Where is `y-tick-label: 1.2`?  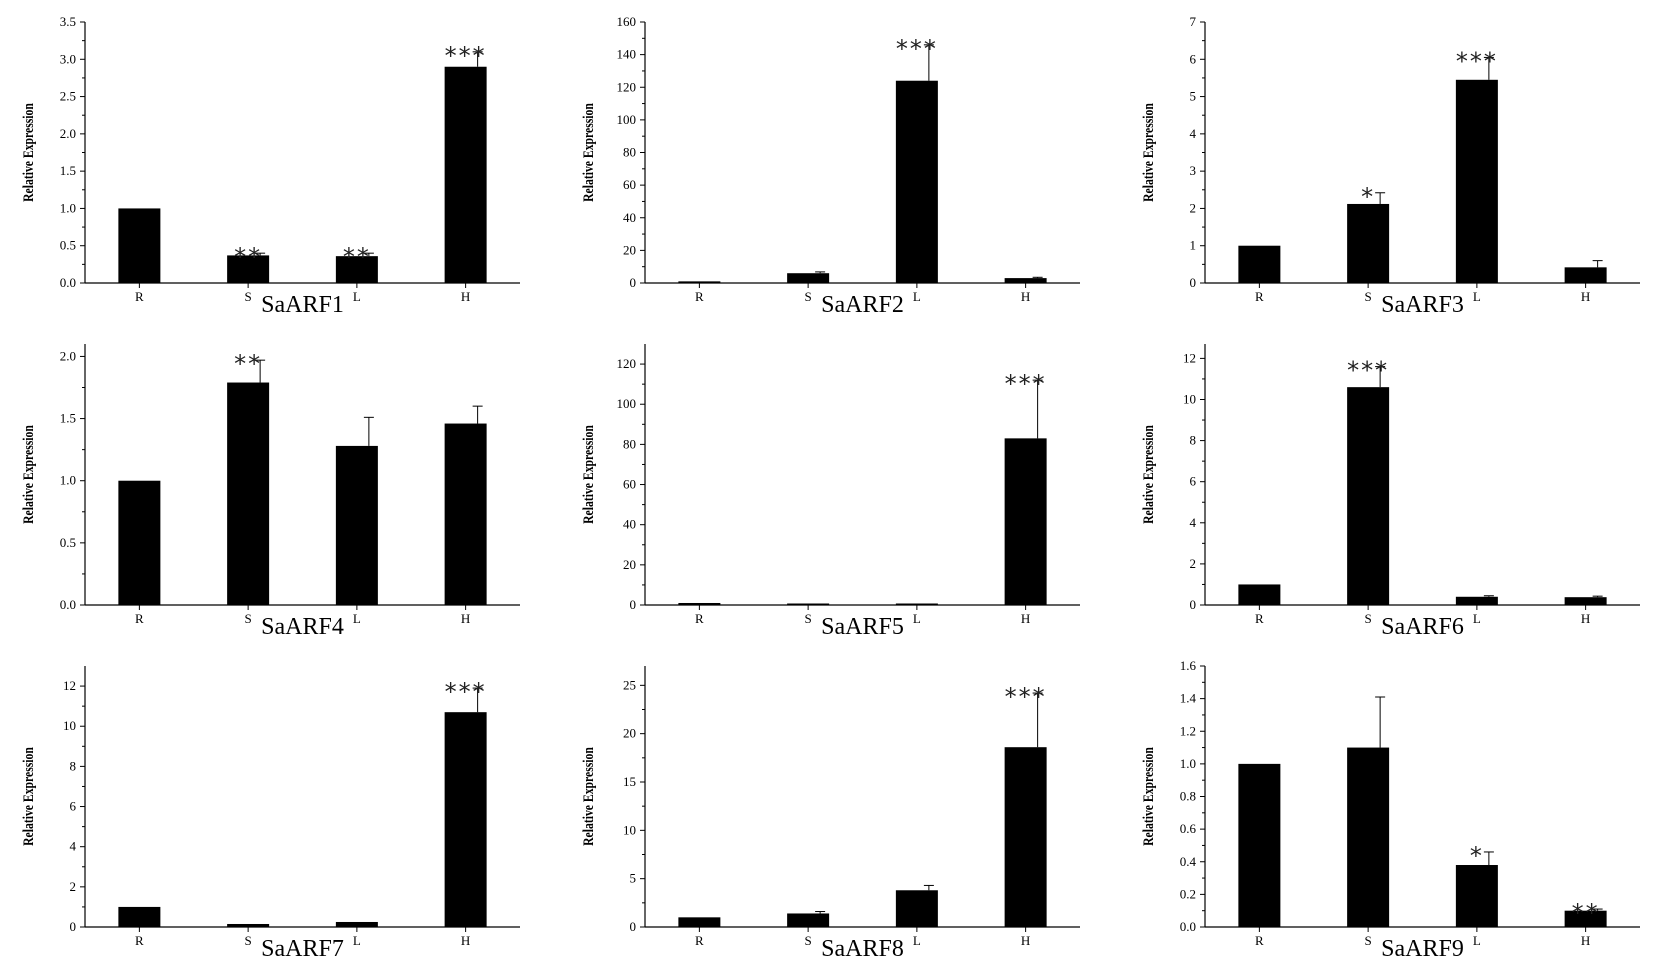
y-tick-label: 1.2 is located at coordinates (1188, 730).